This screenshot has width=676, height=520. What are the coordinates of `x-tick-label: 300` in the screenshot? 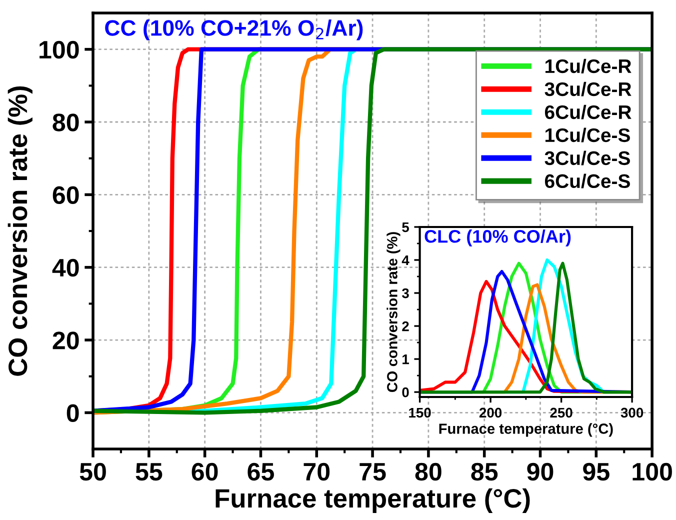 It's located at (632, 413).